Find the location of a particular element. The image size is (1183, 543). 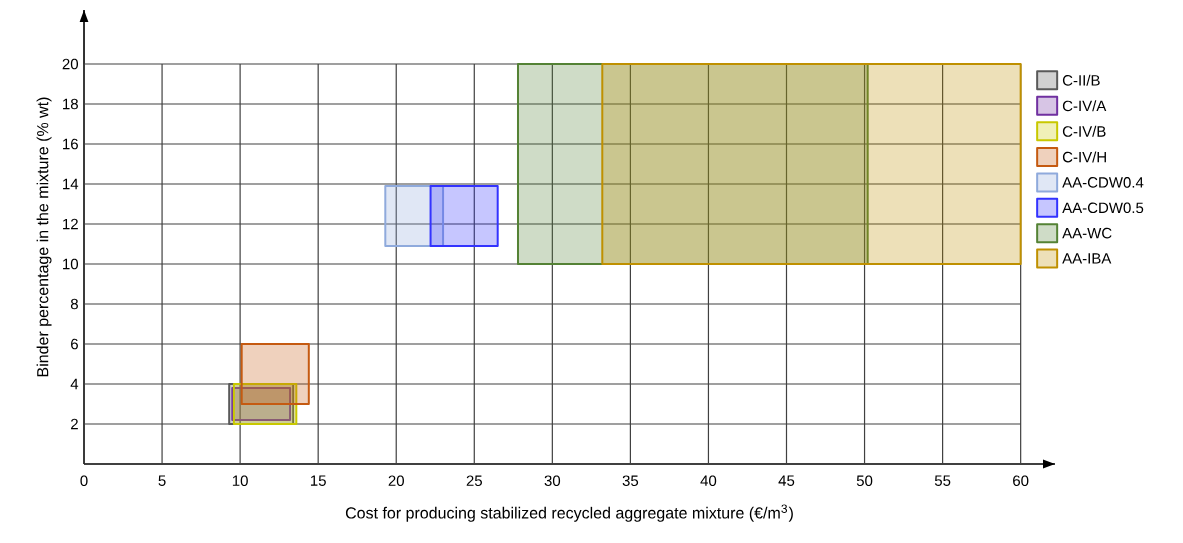

x-tick-label: 45 is located at coordinates (786, 480).